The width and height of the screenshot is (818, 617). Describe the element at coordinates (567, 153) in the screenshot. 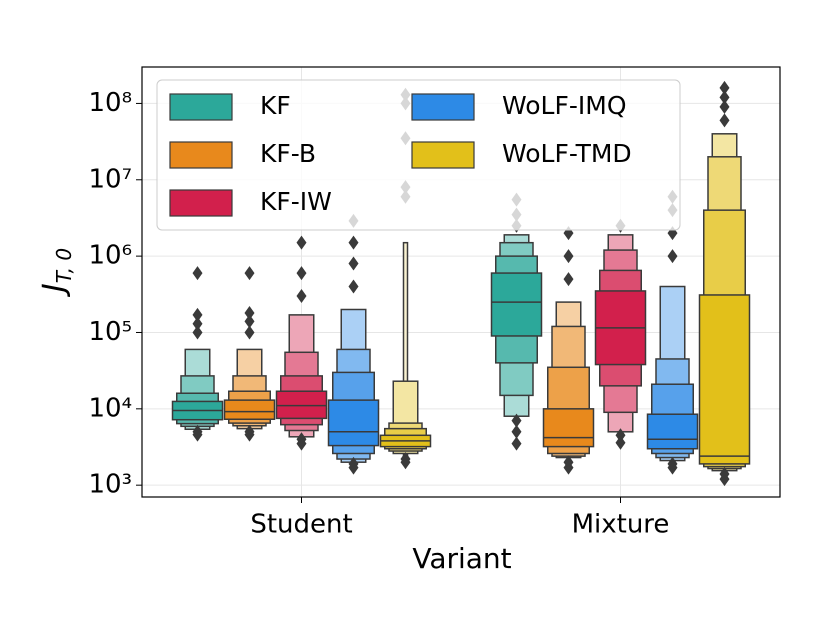

I see `legend-label: WoLF-TMD` at that location.